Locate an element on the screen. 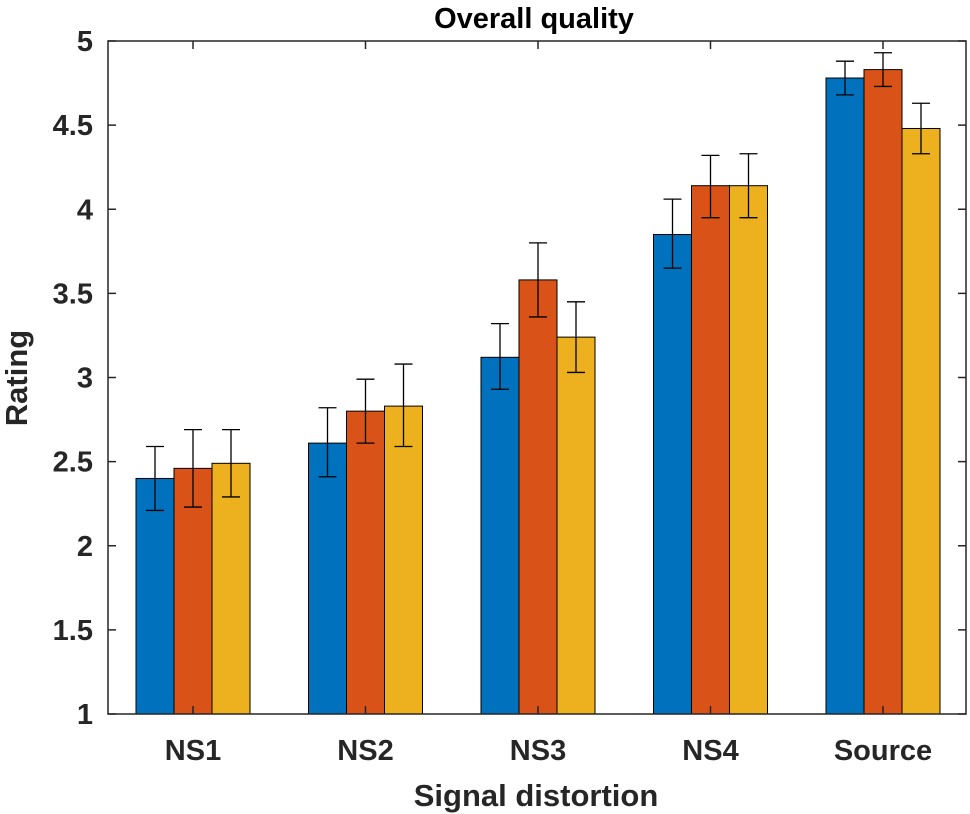 Image resolution: width=970 pixels, height=814 pixels. x-tick-label: NS1 is located at coordinates (193, 751).